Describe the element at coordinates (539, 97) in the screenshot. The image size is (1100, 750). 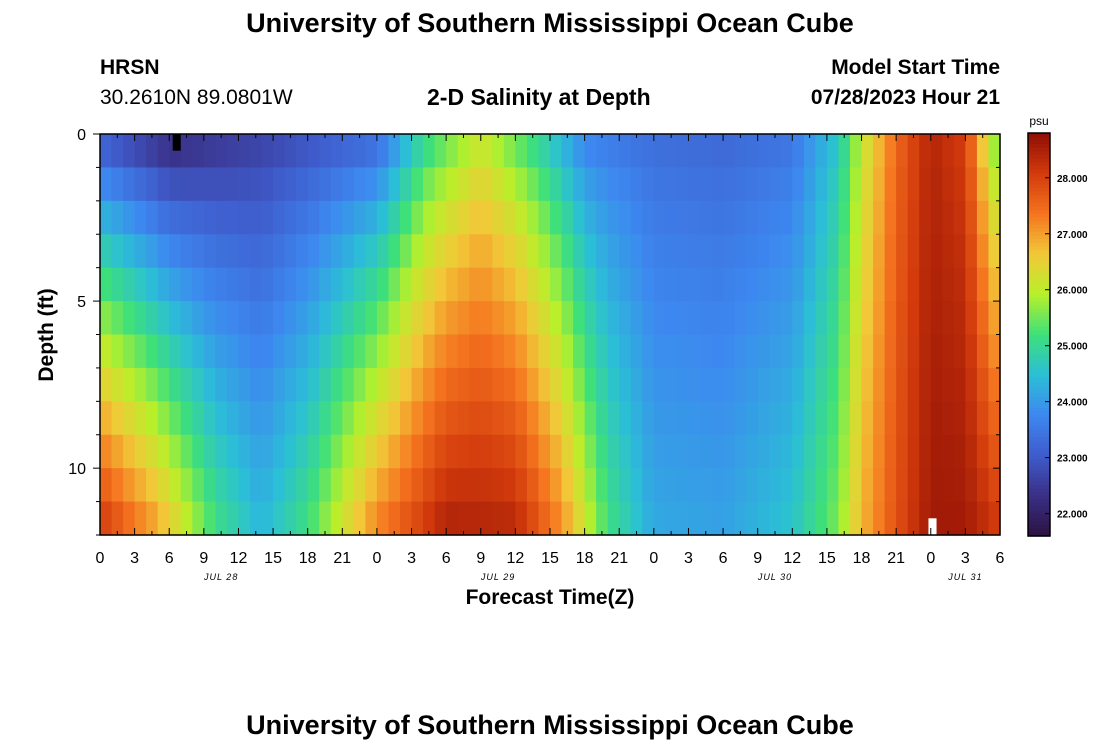
I see `plot-title: 2-D Salinity at Depth` at that location.